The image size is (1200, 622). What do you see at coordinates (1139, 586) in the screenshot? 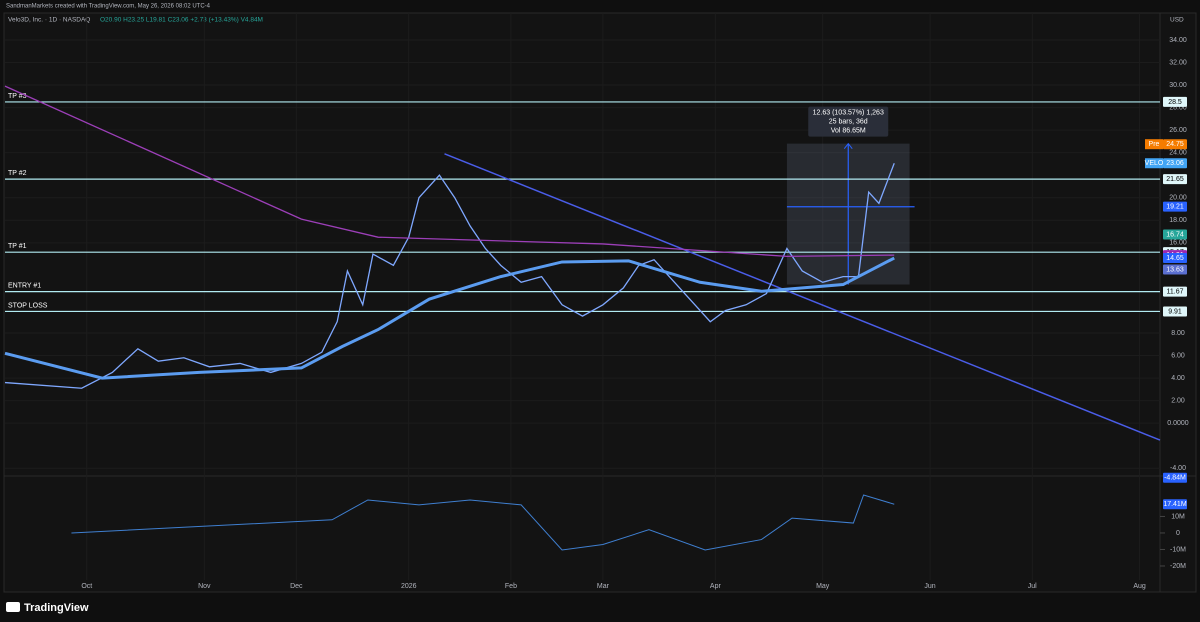
I see `x-tick-label: Aug` at bounding box center [1139, 586].